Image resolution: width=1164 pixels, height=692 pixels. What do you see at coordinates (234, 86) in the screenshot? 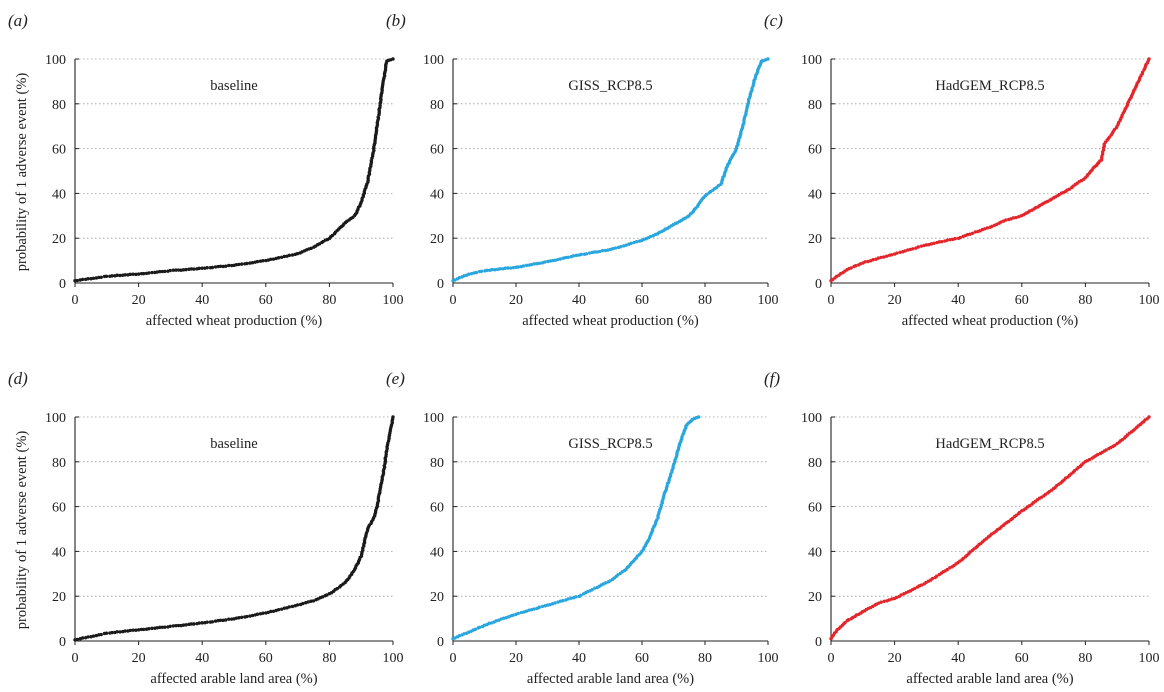
I see `plot-title: baseline` at bounding box center [234, 86].